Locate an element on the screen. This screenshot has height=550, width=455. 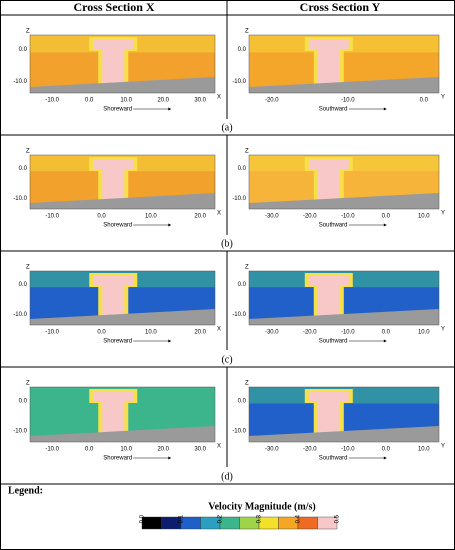
panel-label: (a) is located at coordinates (226, 127).